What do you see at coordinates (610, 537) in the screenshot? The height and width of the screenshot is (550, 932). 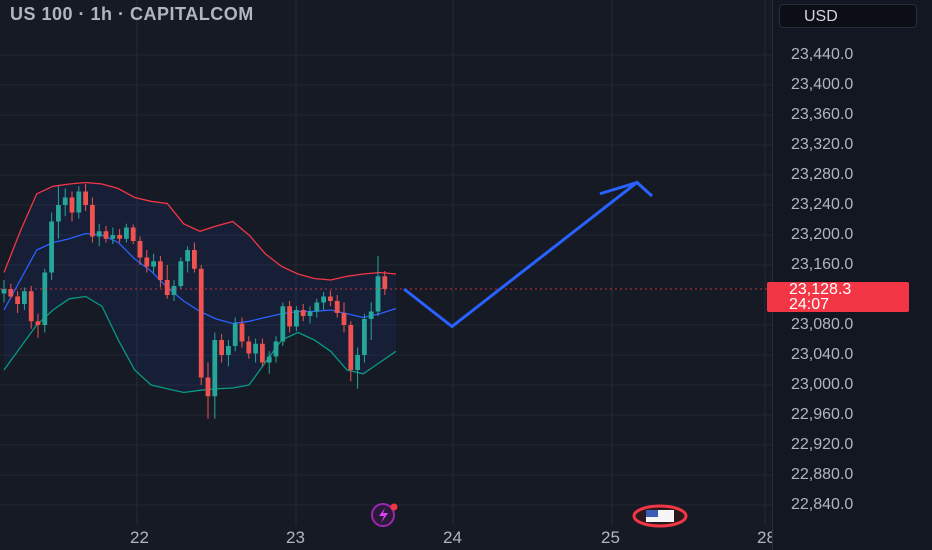 I see `time-tick-label: 25` at bounding box center [610, 537].